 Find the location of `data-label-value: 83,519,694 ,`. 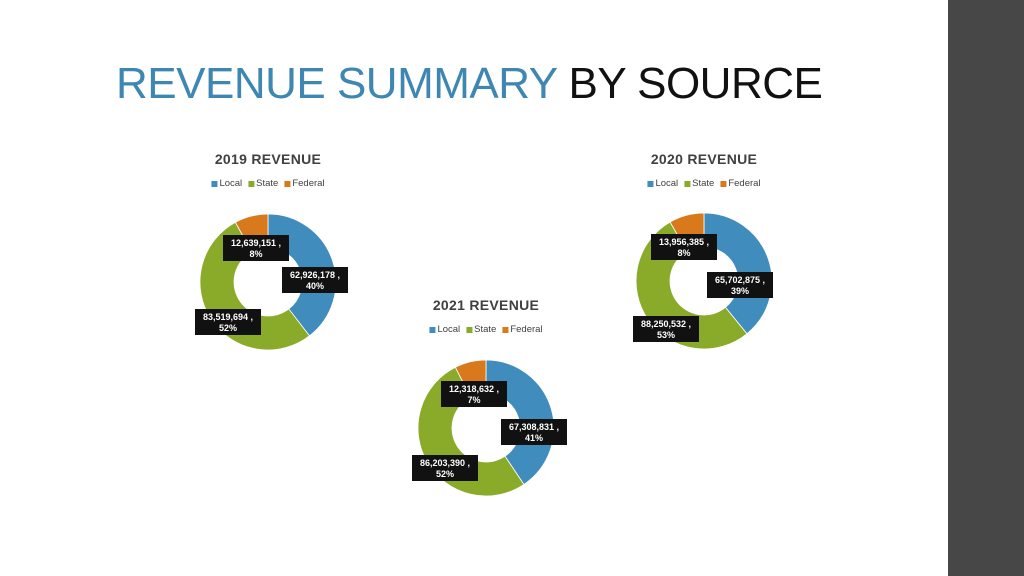

data-label-value: 83,519,694 , is located at coordinates (228, 317).